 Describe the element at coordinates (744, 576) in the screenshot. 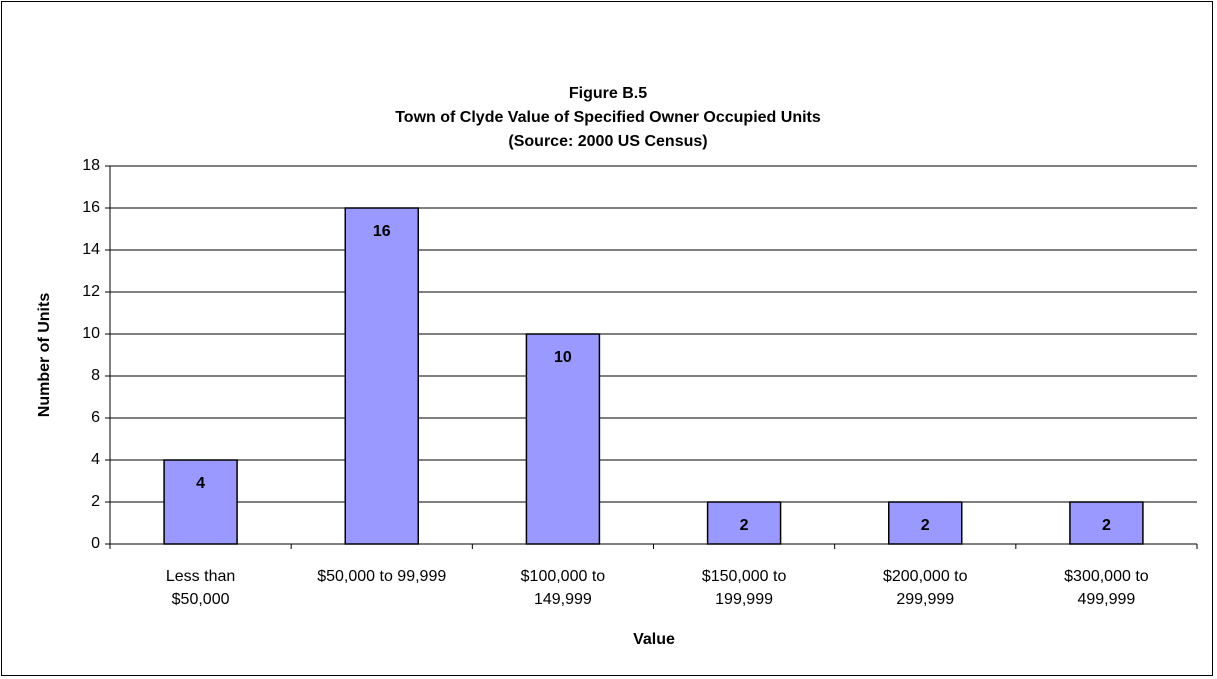

I see `x-tick-label: $150,000 to` at that location.